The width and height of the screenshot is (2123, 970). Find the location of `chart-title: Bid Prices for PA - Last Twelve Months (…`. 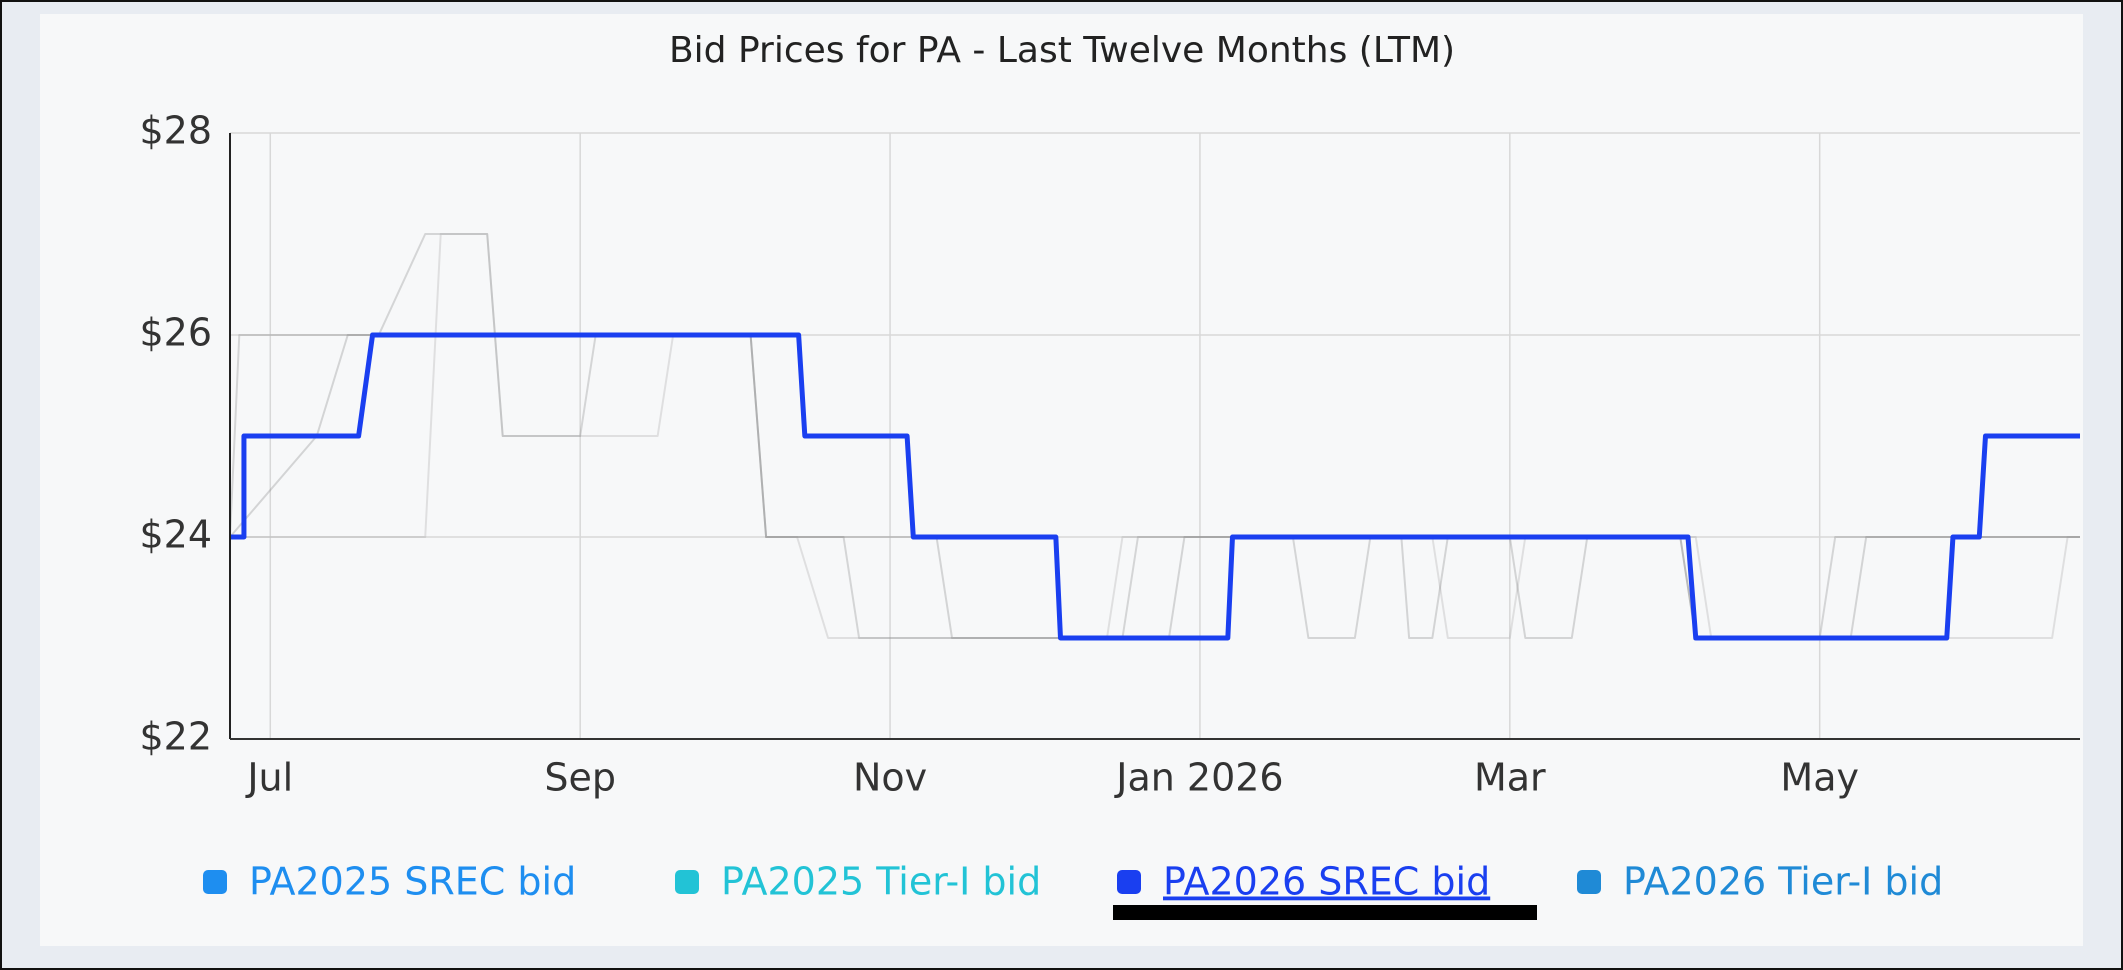

chart-title: Bid Prices for PA - Last Twelve Months (… is located at coordinates (1062, 50).